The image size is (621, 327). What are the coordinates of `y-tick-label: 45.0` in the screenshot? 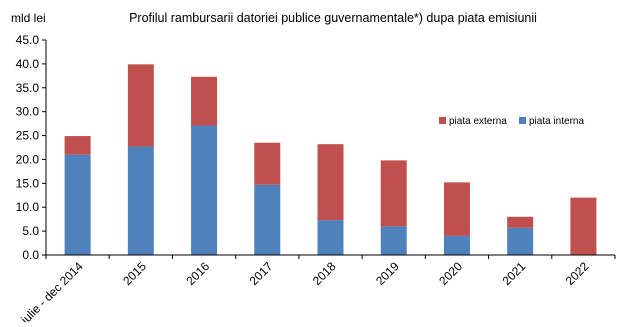 It's located at (28, 40).